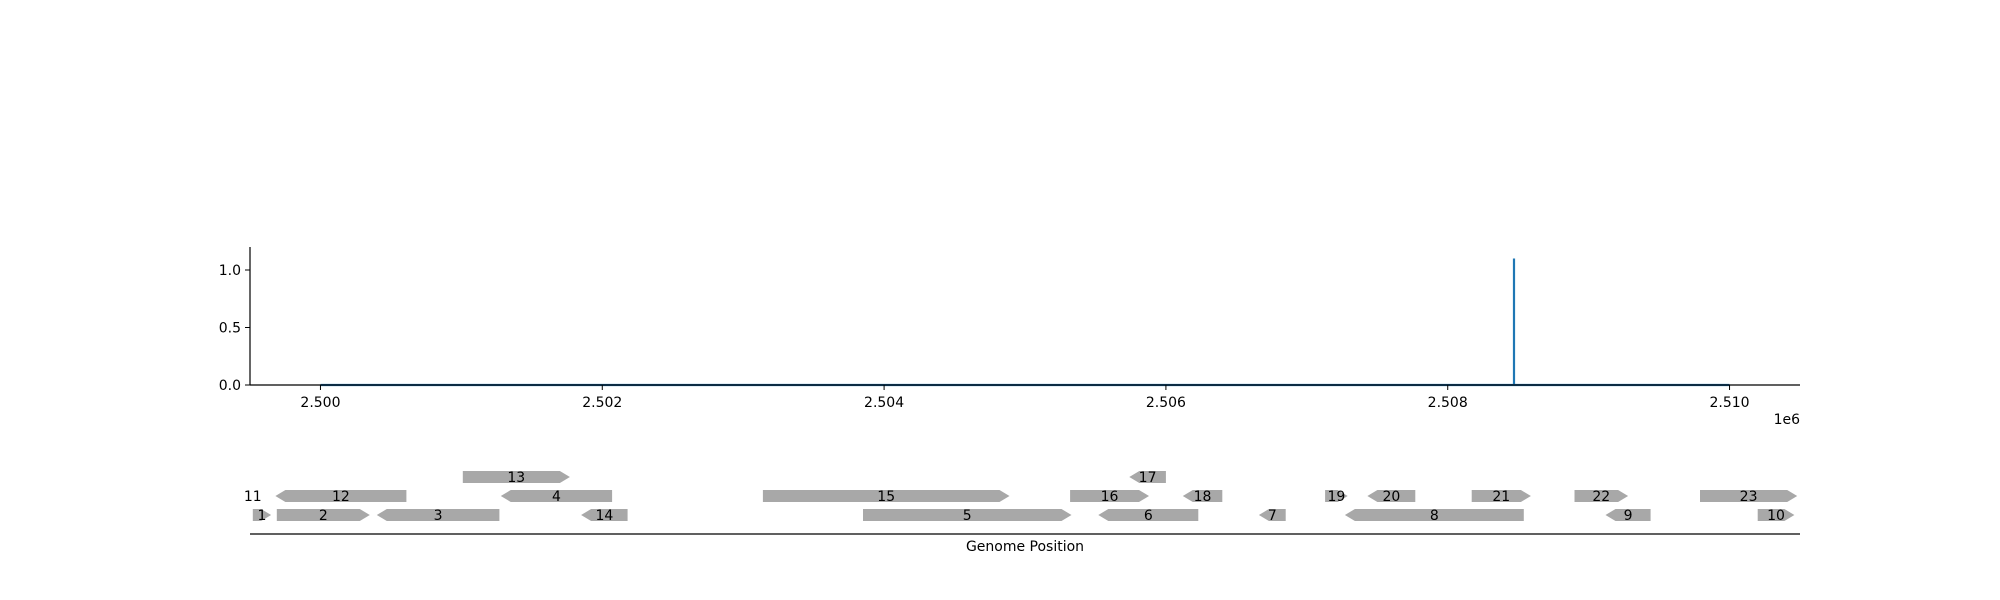 The image size is (2000, 600). I want to click on gene-label: 16, so click(1110, 497).